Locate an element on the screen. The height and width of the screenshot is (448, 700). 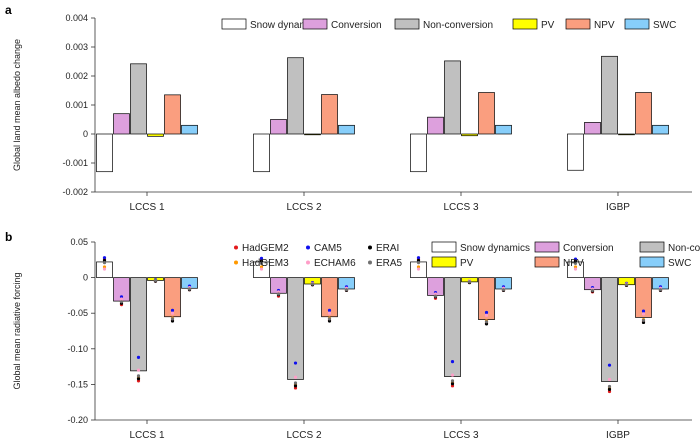
legend-marker-hadgem3 is located at coordinates (236, 262).